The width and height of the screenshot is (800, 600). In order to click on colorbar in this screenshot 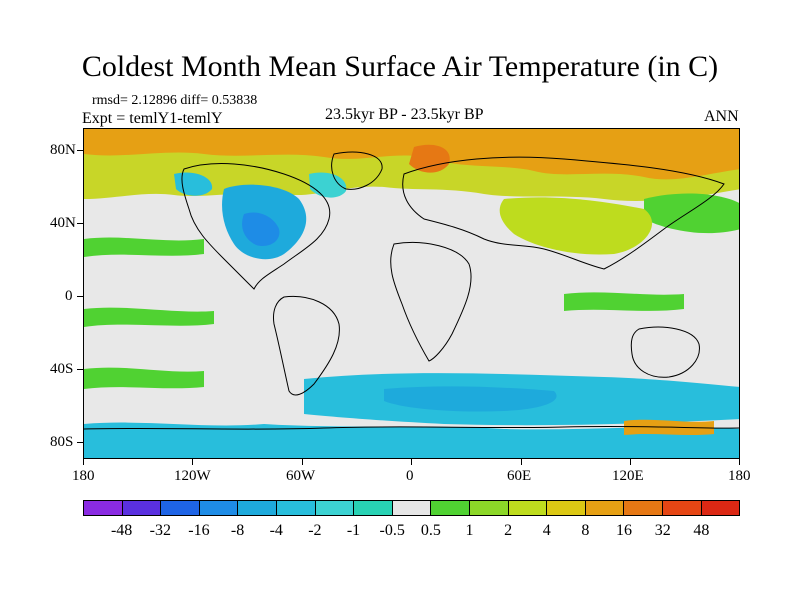, I will do `click(411, 508)`.